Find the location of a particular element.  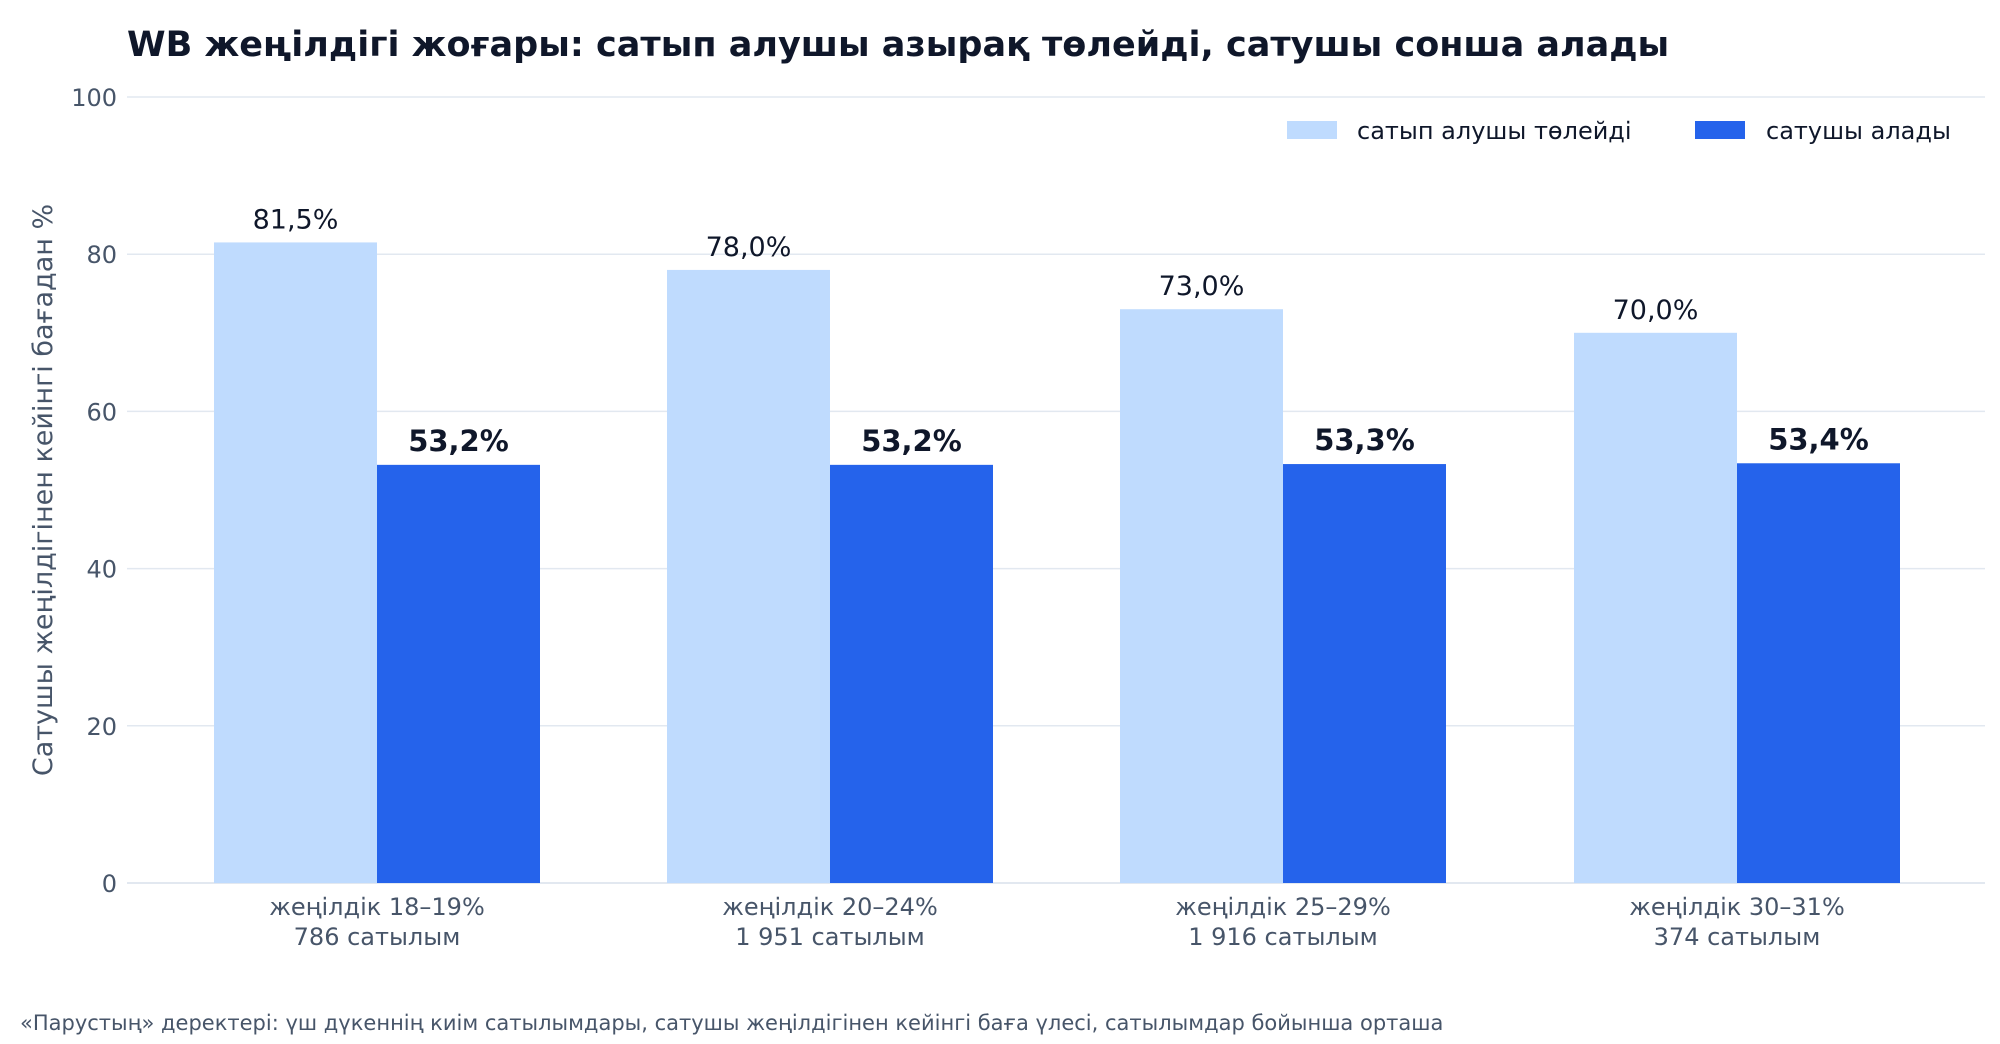

y-tick-label: 20 is located at coordinates (101, 727).